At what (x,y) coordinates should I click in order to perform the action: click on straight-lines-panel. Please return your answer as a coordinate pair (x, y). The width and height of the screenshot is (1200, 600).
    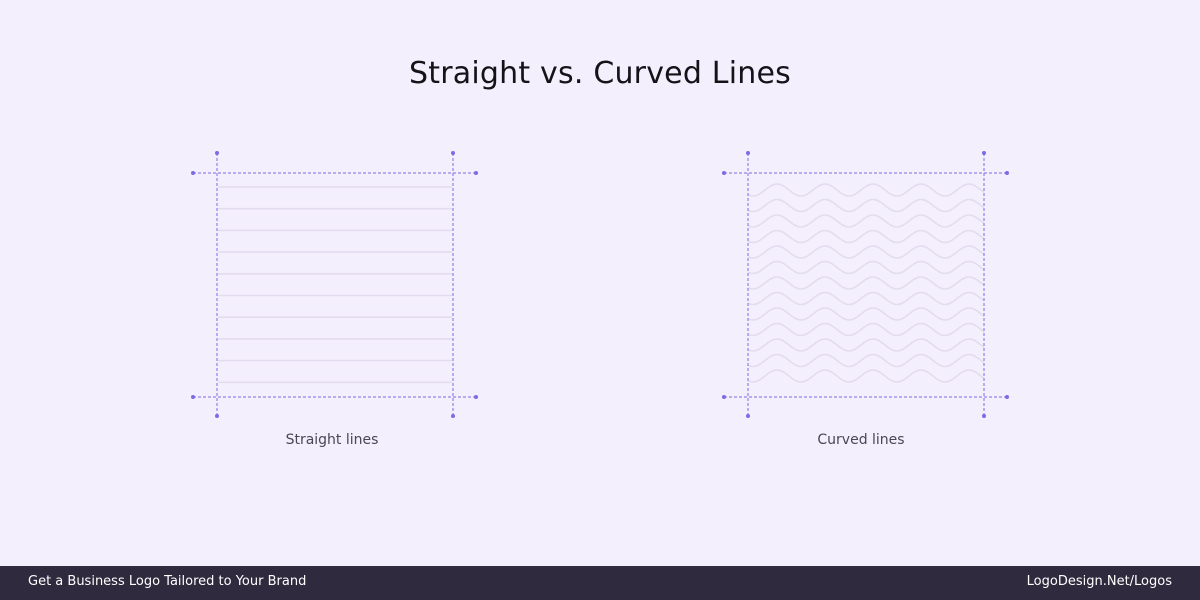
    Looking at the image, I should click on (335, 285).